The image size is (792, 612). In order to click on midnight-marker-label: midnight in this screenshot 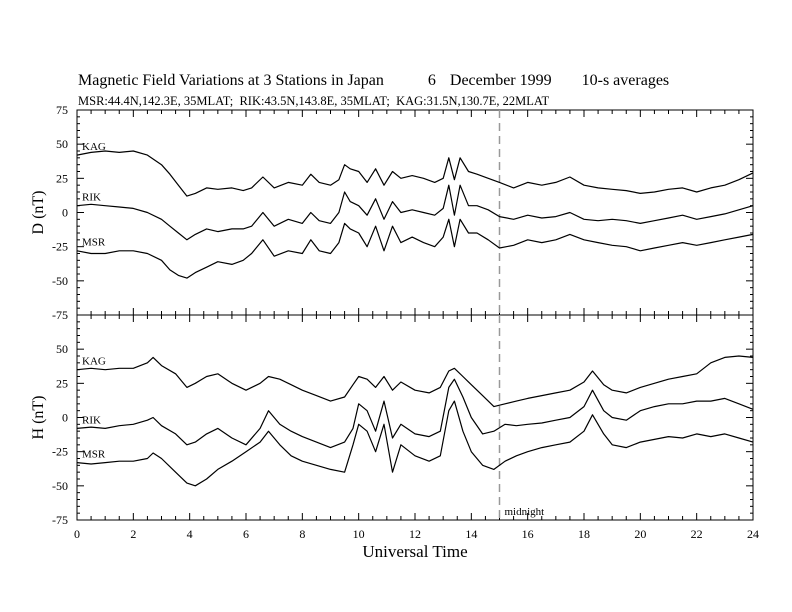, I will do `click(525, 512)`.